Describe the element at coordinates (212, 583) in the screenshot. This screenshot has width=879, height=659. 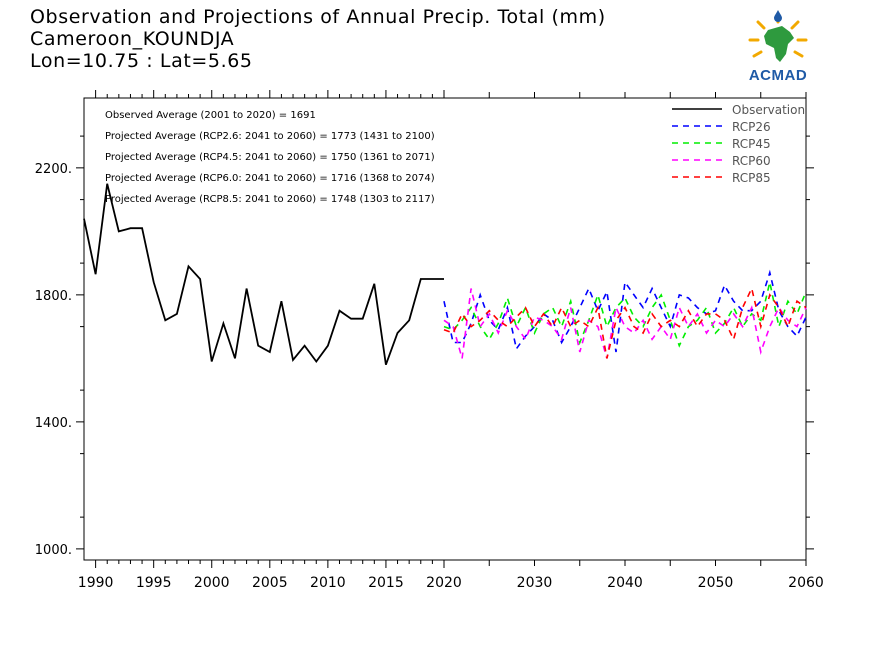
I see `x-tick-label: 2000` at that location.